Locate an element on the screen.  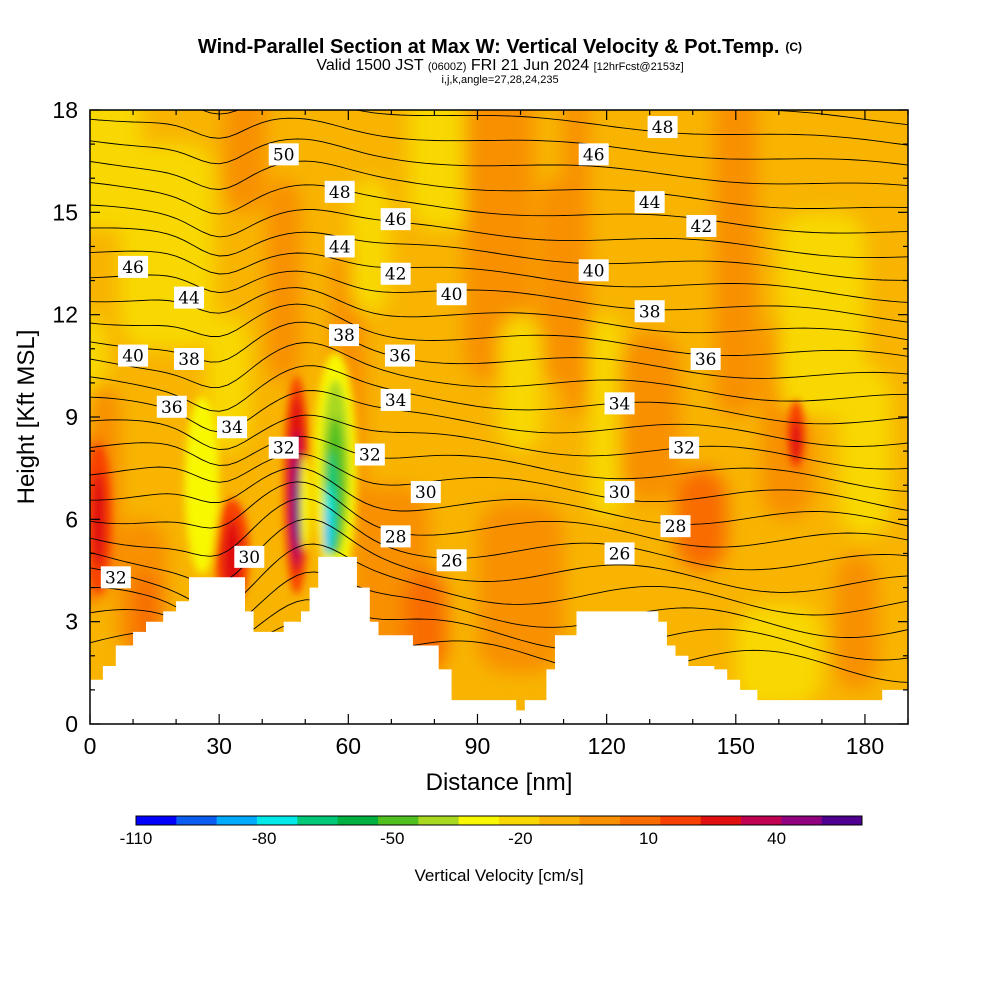
contour-label: 38 is located at coordinates (189, 359).